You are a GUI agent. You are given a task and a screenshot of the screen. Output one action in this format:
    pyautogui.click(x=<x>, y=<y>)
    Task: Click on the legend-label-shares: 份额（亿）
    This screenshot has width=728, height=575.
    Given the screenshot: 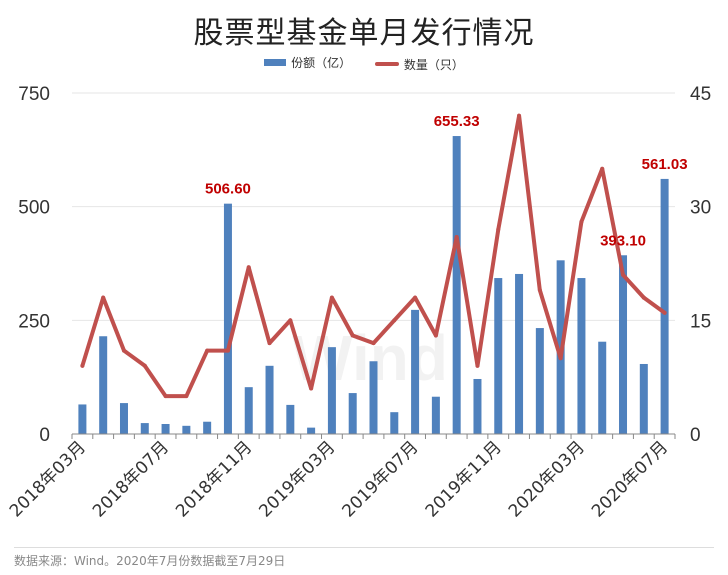 What is the action you would take?
    pyautogui.click(x=321, y=63)
    